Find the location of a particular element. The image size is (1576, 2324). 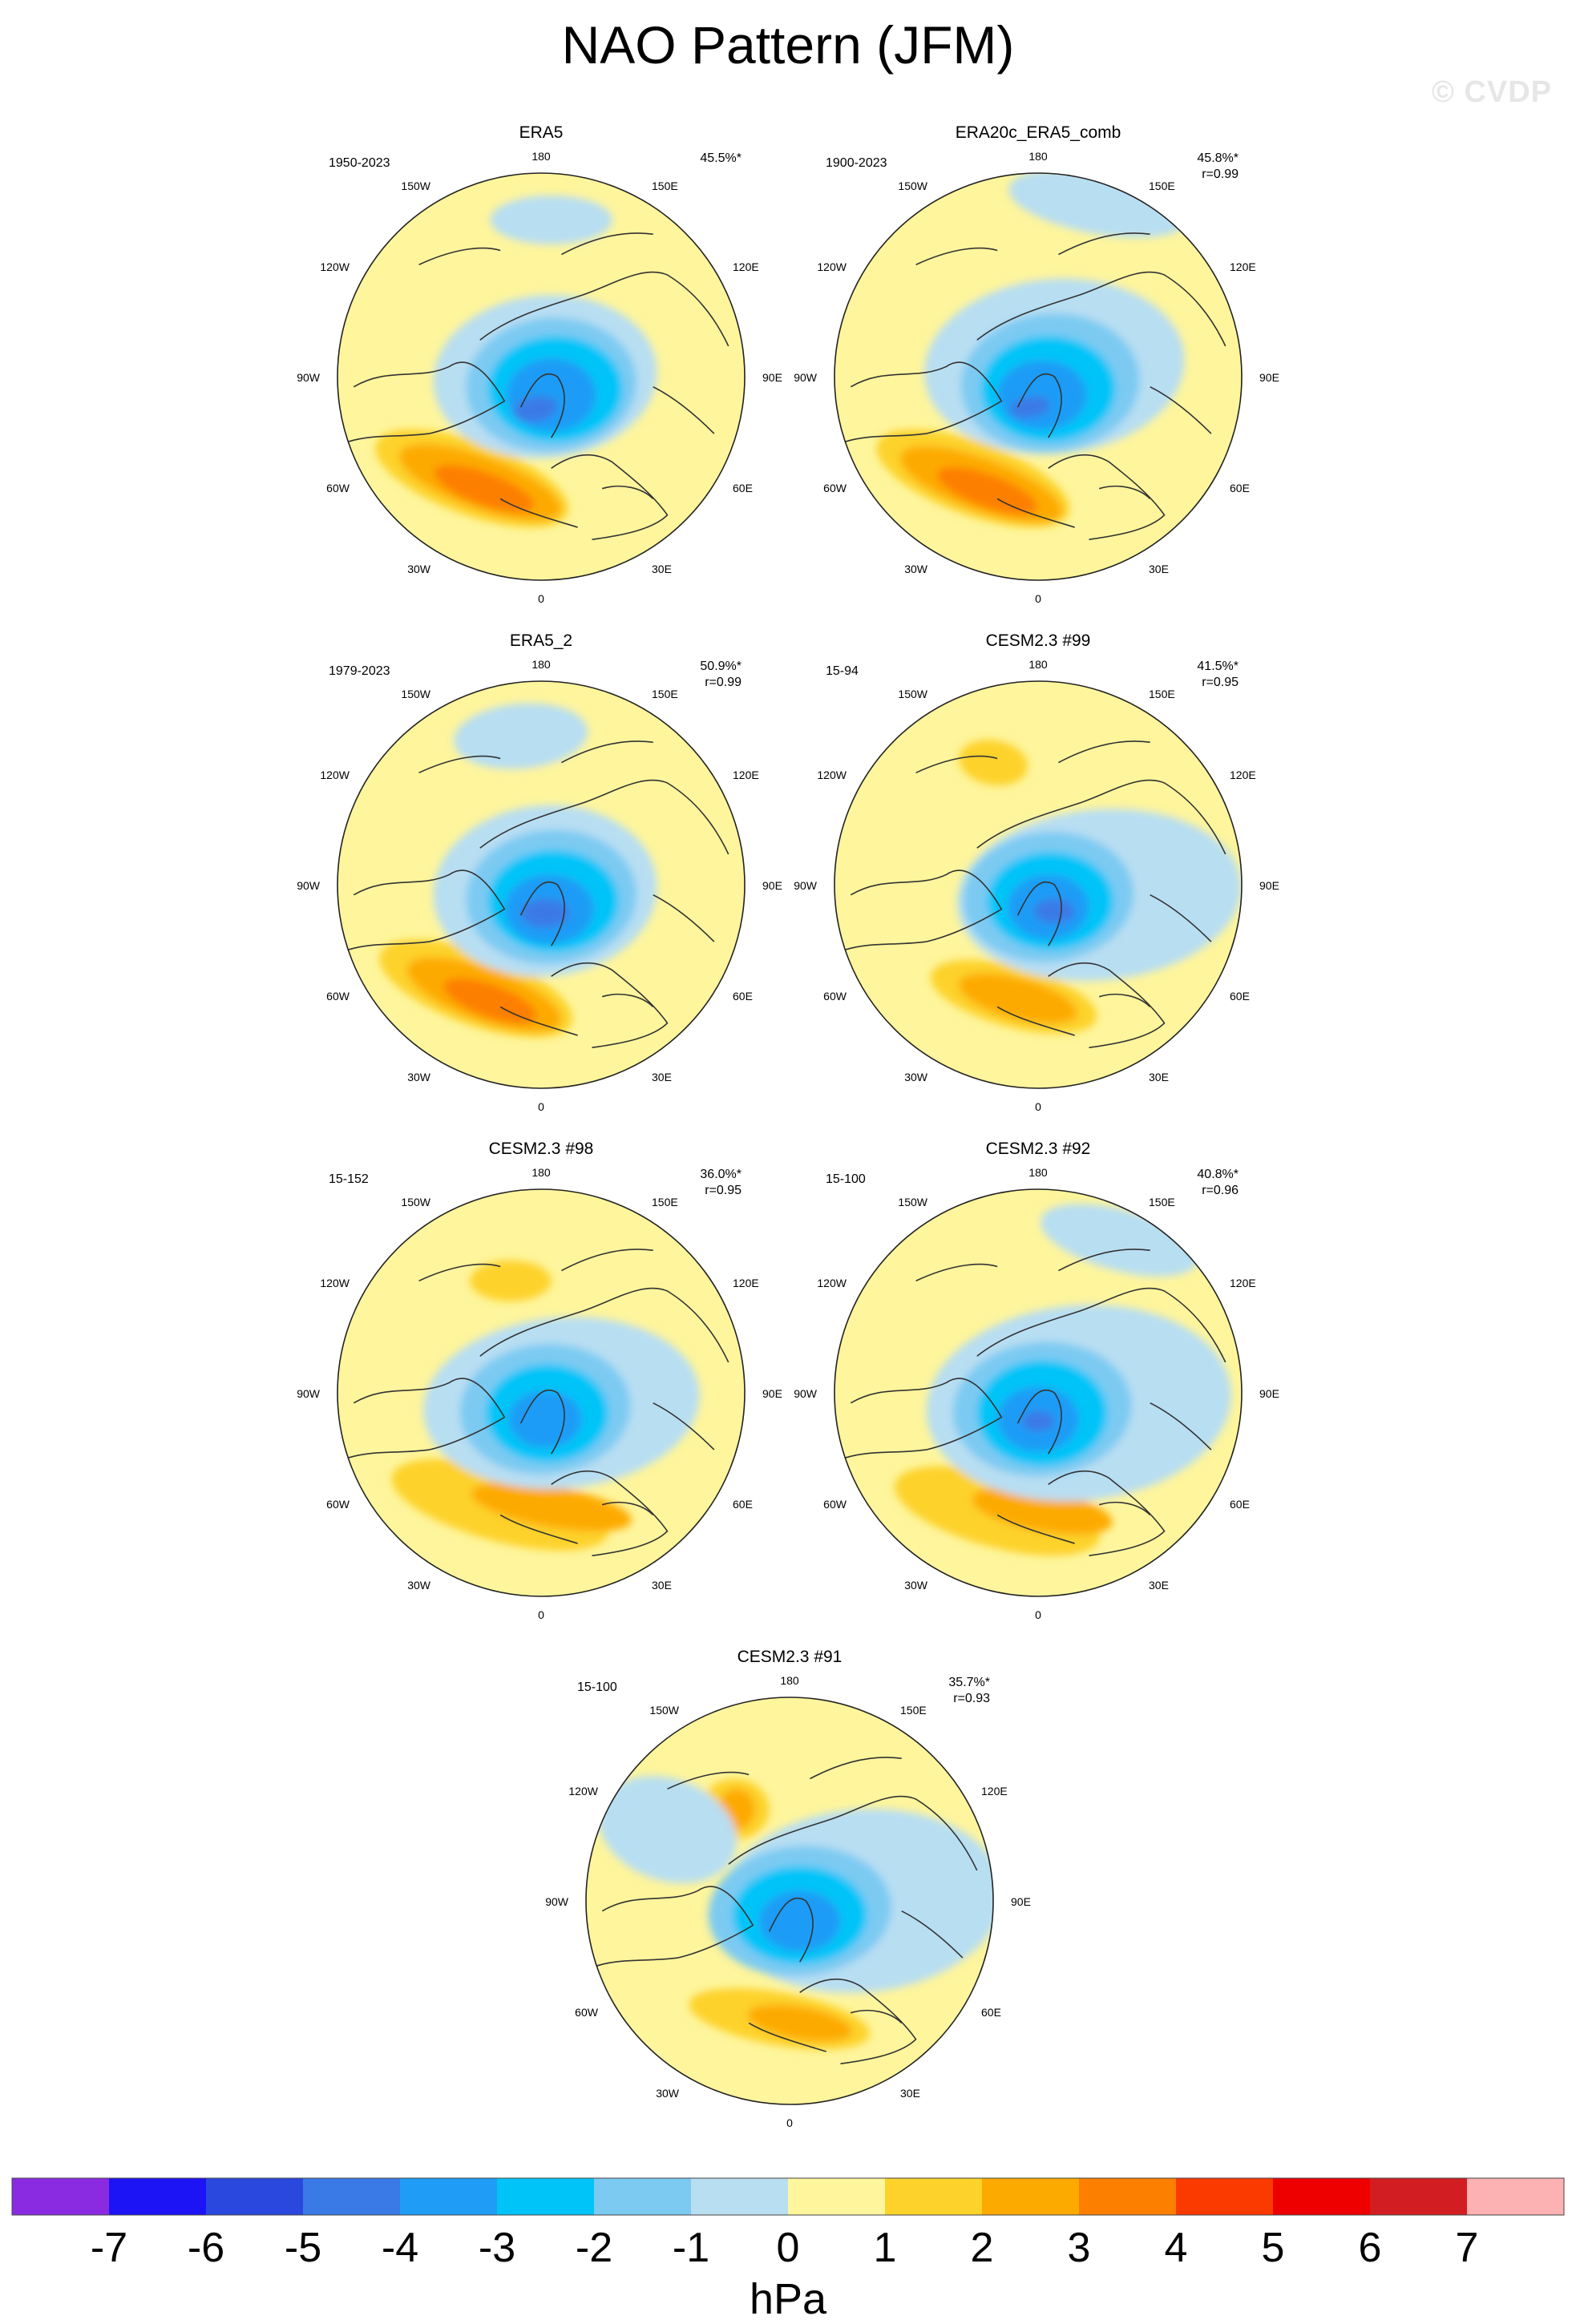

pattern-corr-label: r=0.96 is located at coordinates (1220, 1190).